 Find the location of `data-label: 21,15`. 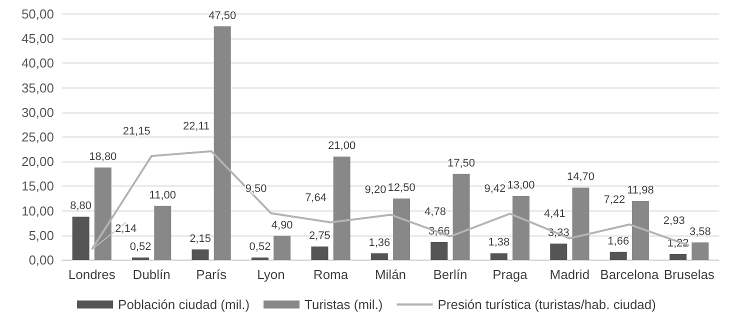

data-label: 21,15 is located at coordinates (136, 131).